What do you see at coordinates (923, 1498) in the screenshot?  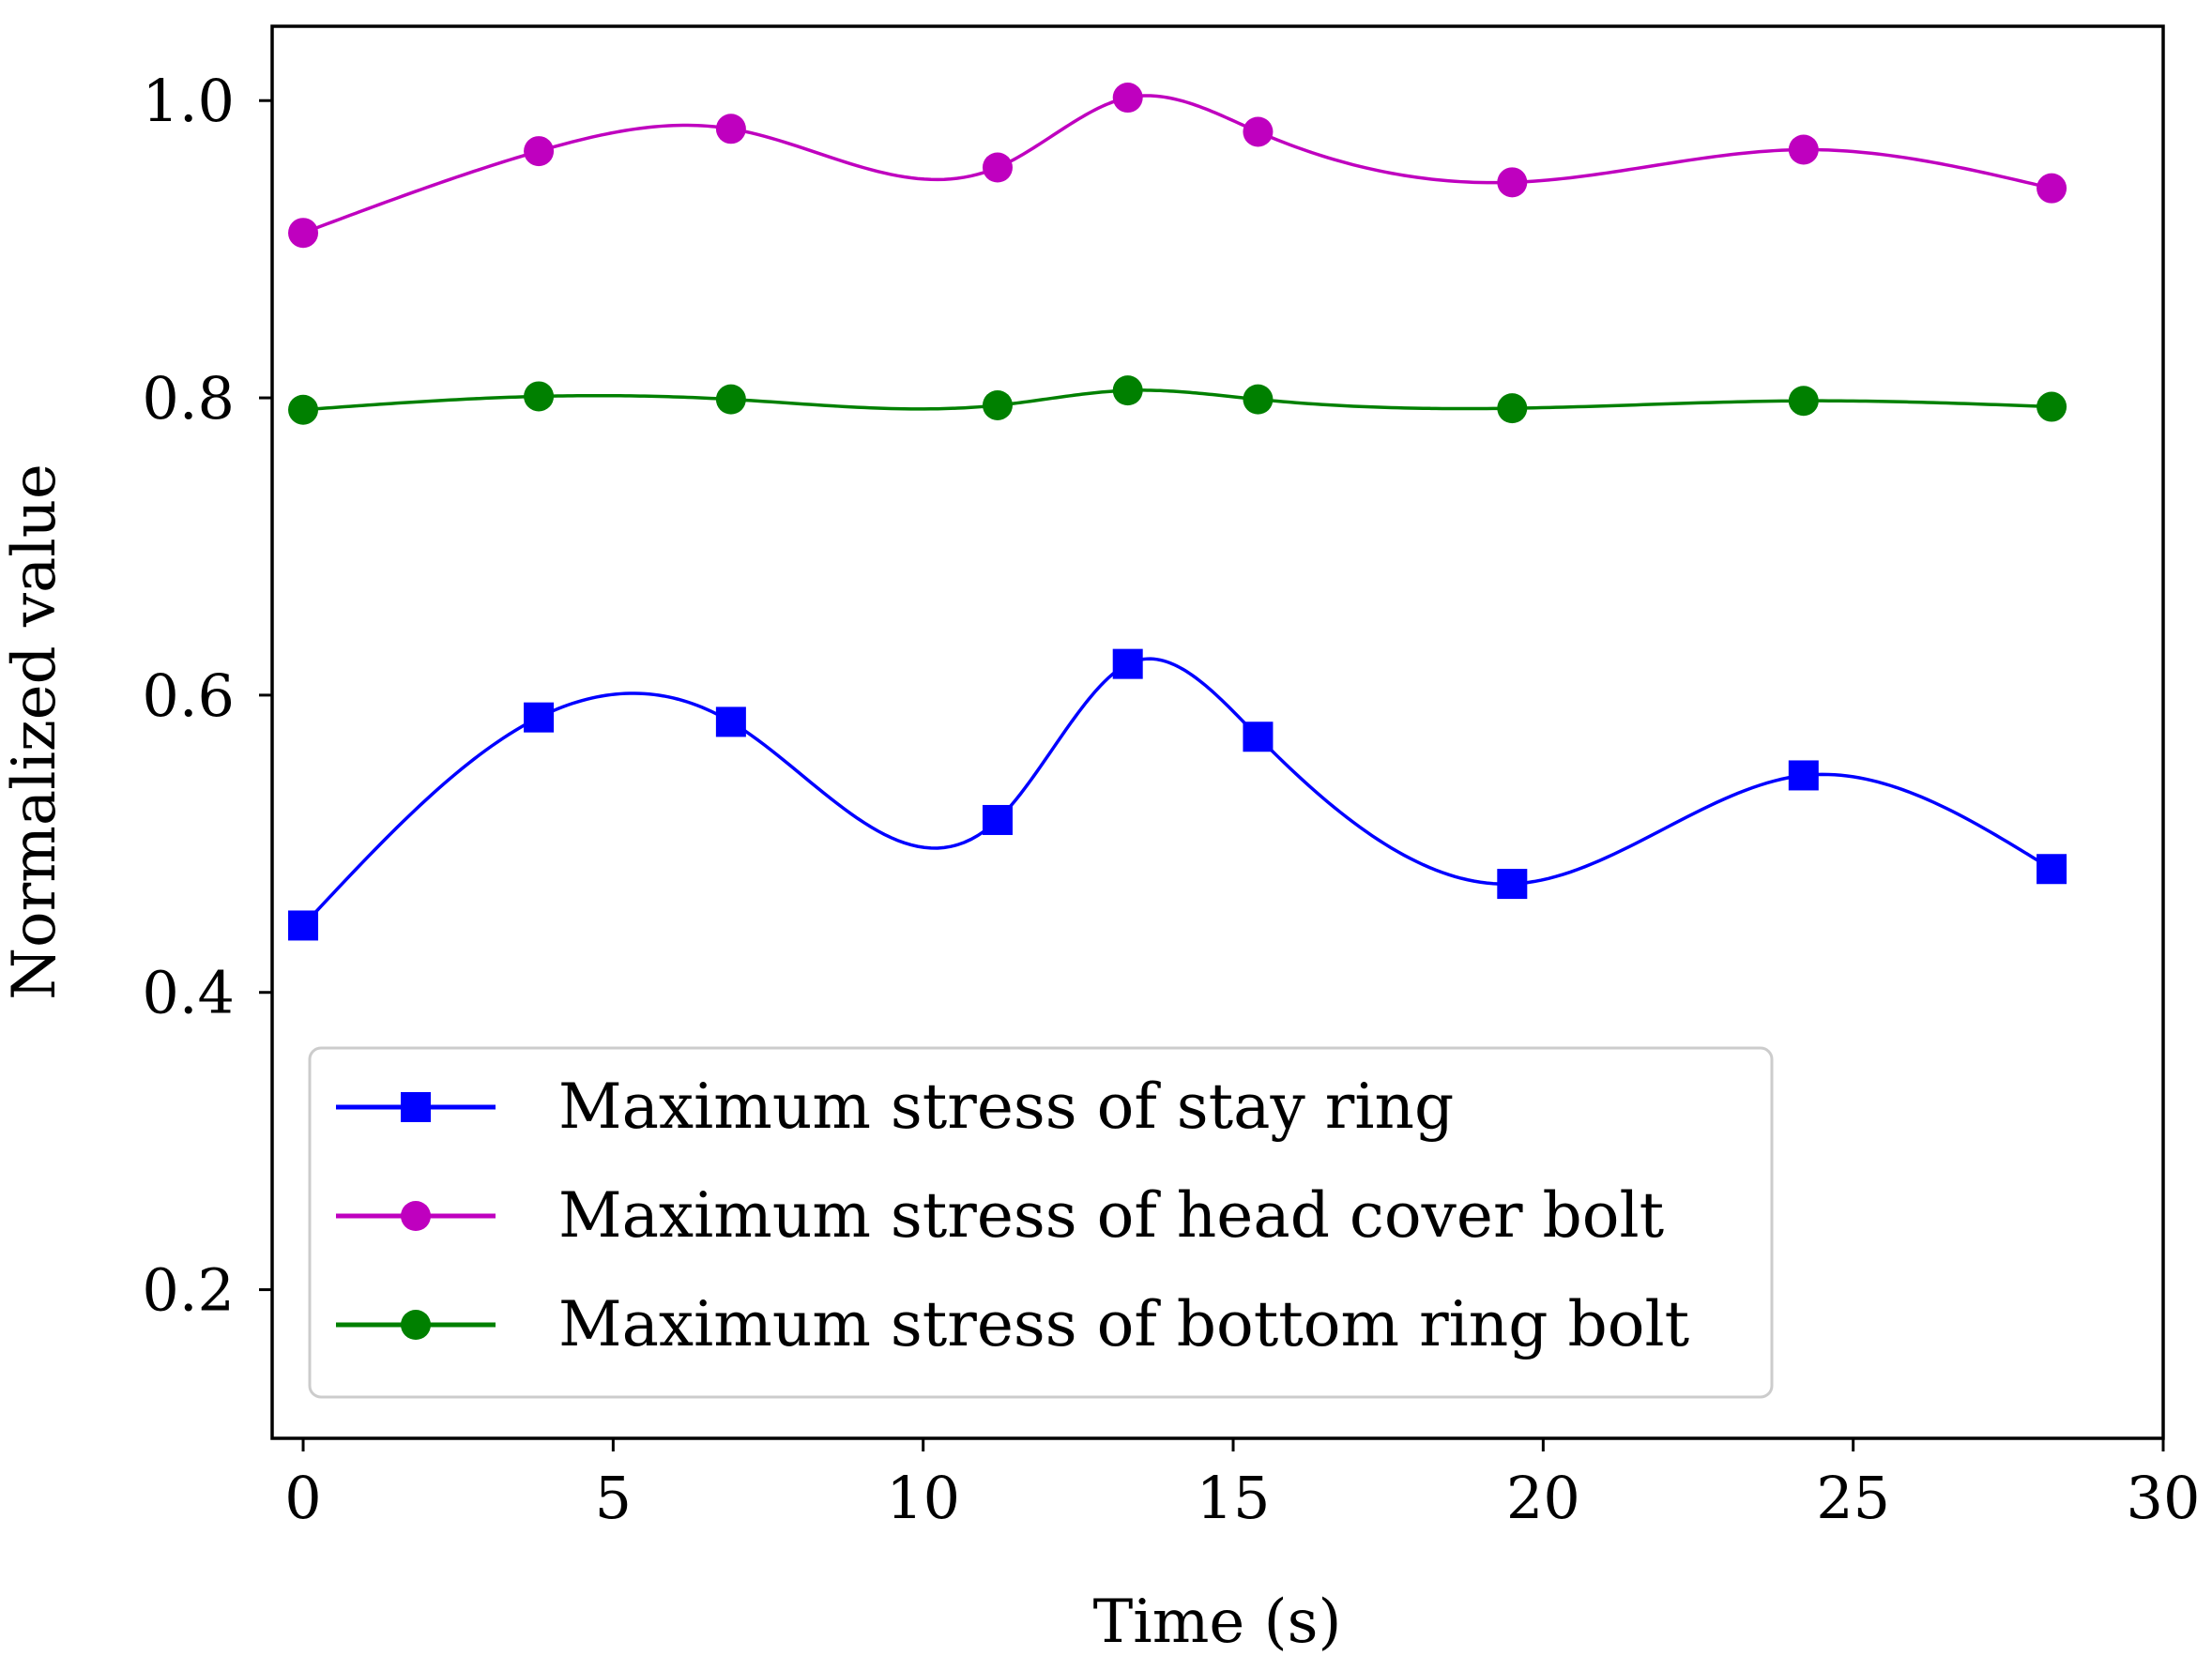 I see `x-tick-label: 10` at bounding box center [923, 1498].